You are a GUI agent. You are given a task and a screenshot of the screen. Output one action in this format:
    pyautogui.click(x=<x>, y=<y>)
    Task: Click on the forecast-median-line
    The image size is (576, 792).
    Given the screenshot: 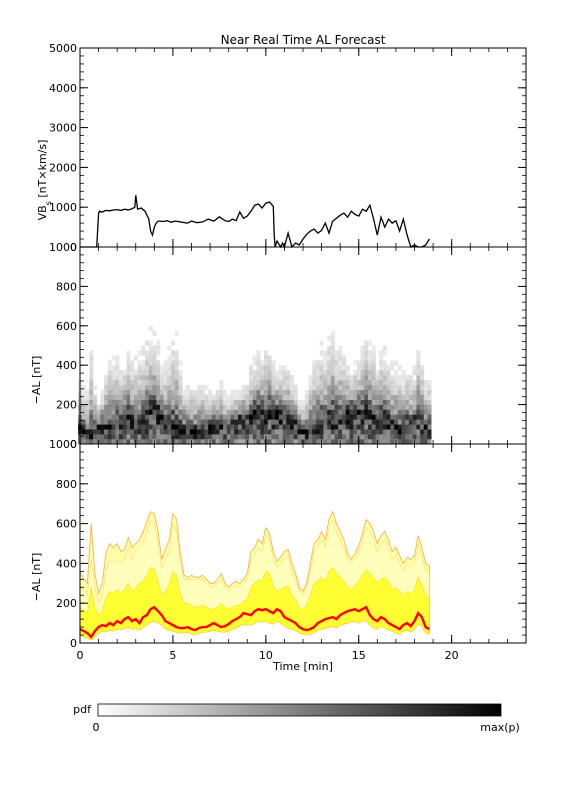 What is the action you would take?
    pyautogui.click(x=254, y=622)
    